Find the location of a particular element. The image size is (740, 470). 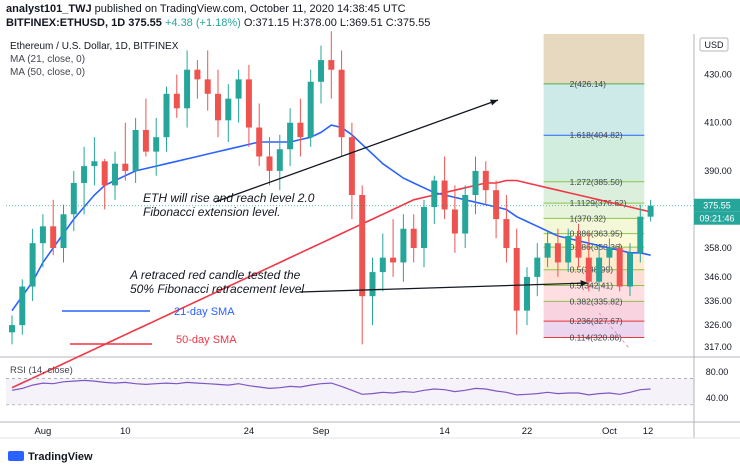

tradingview-logo: TradingView is located at coordinates (50, 457).